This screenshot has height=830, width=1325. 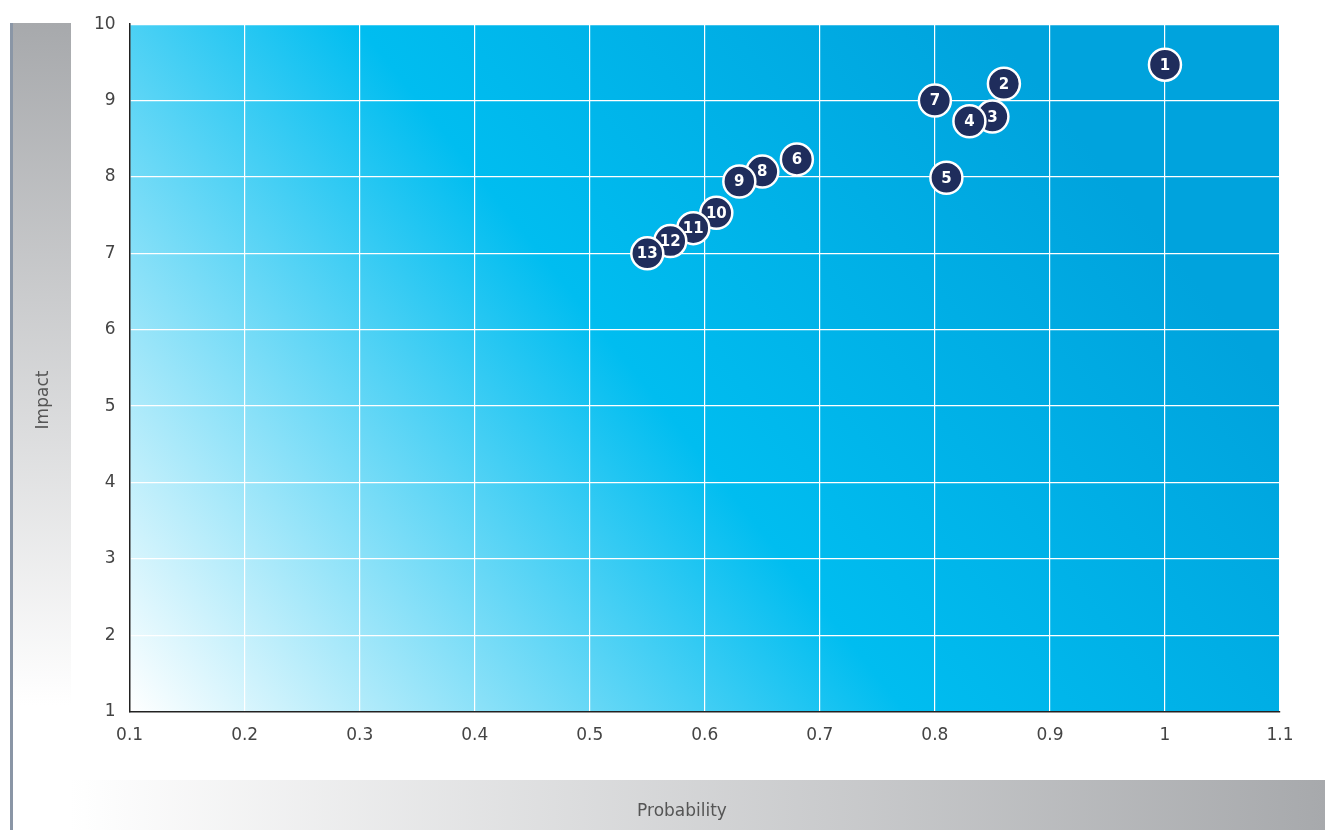 I want to click on annotation: 12, so click(x=670, y=241).